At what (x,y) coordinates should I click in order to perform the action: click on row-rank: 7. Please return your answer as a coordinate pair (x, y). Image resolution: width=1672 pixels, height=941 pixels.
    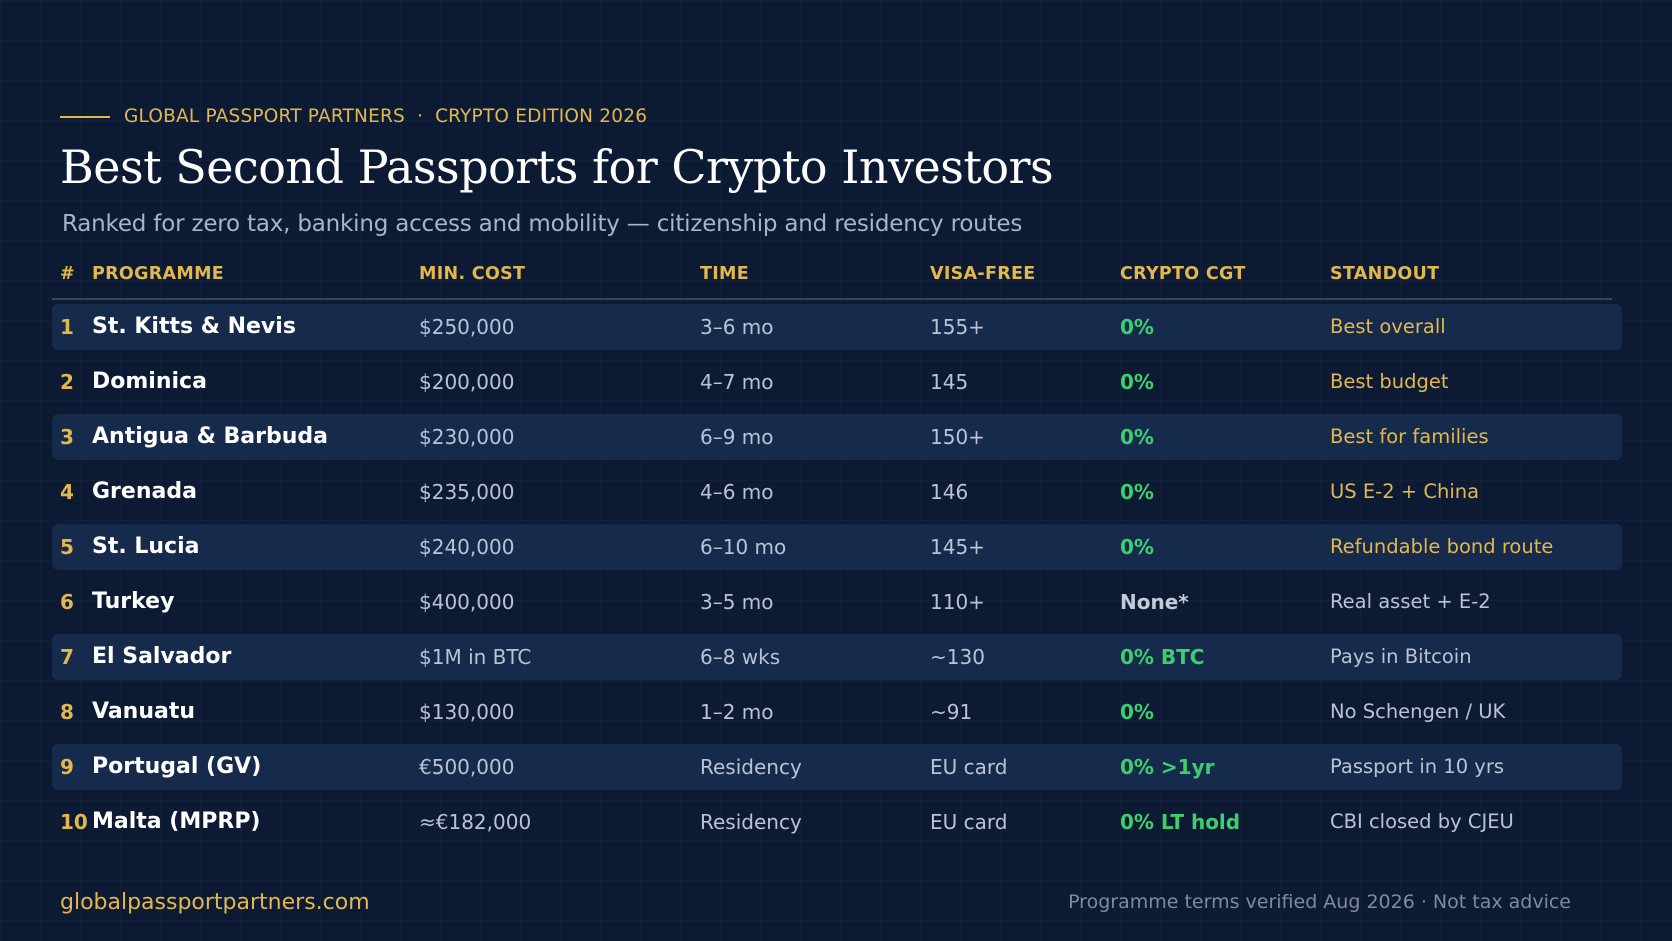
    Looking at the image, I should click on (67, 657).